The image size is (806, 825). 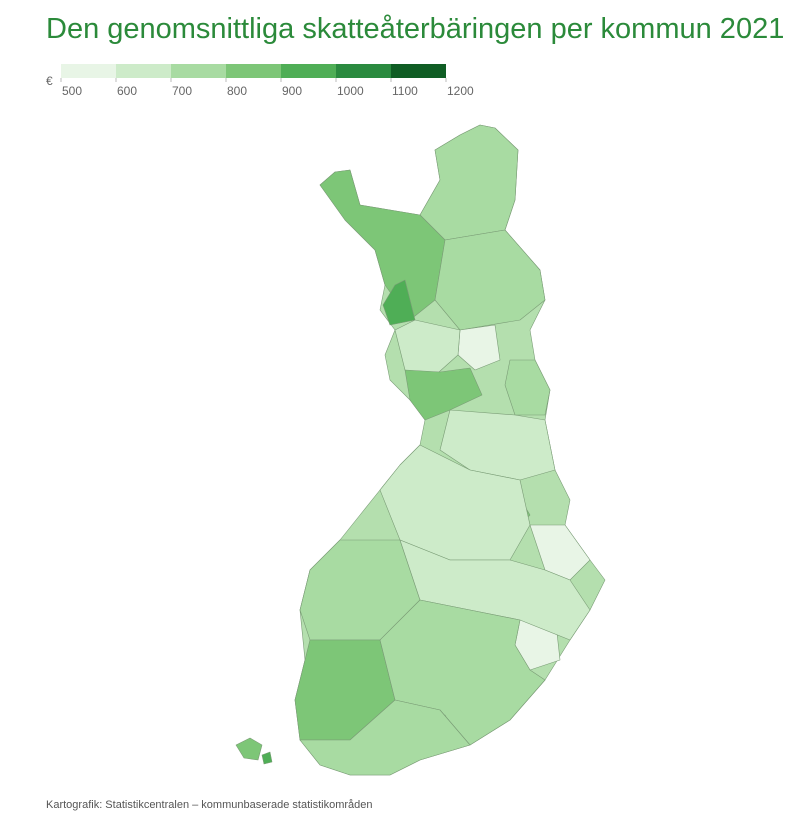 What do you see at coordinates (350, 91) in the screenshot?
I see `legend-tick-label: 1000` at bounding box center [350, 91].